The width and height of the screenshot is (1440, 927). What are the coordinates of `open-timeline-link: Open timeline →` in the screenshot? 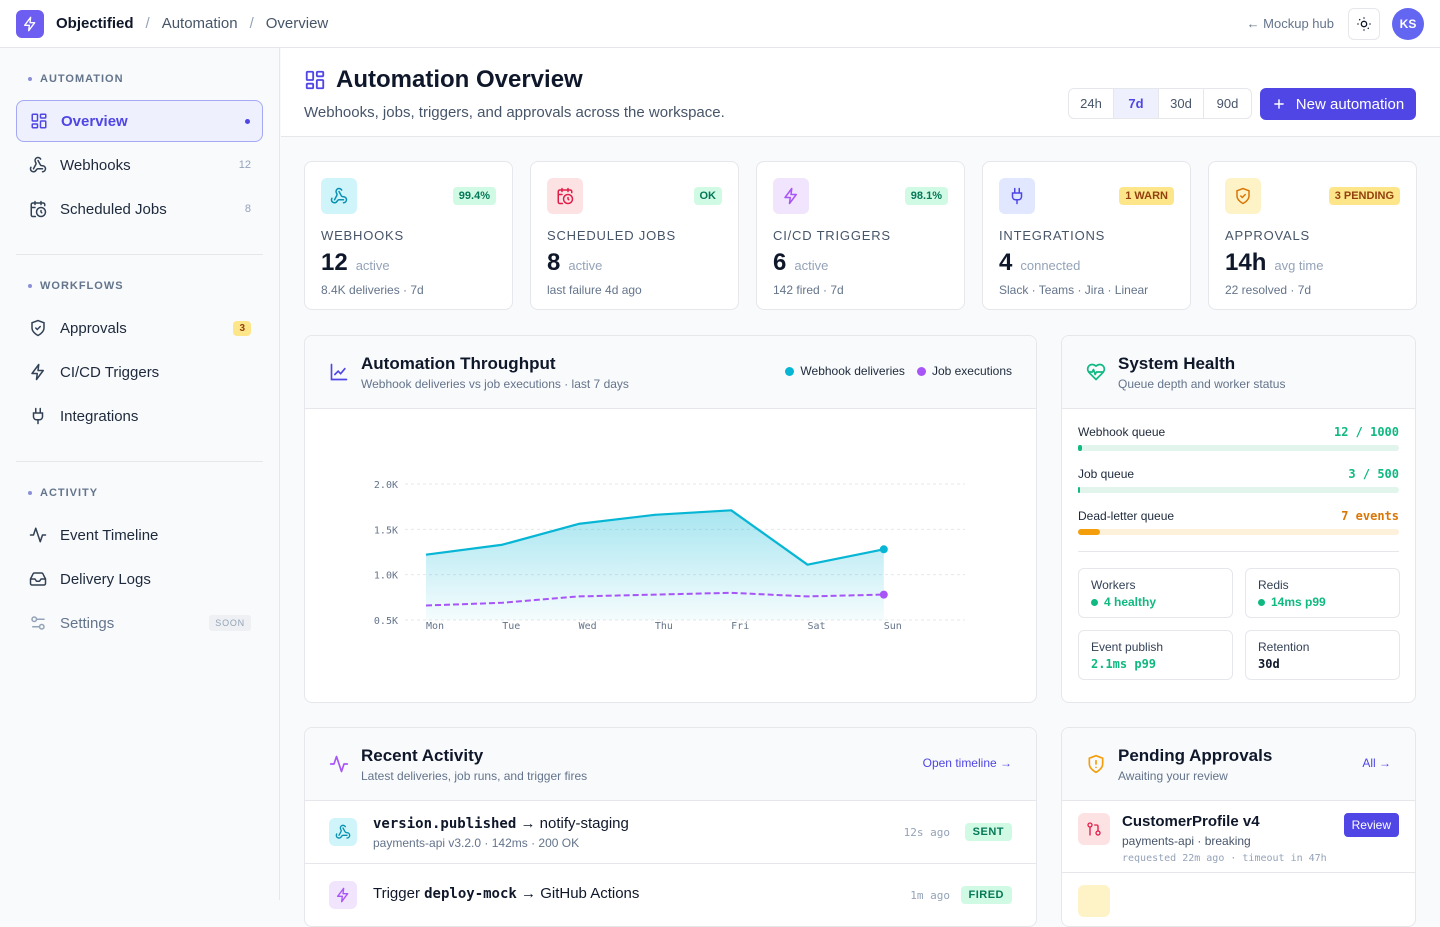 It's located at (967, 763).